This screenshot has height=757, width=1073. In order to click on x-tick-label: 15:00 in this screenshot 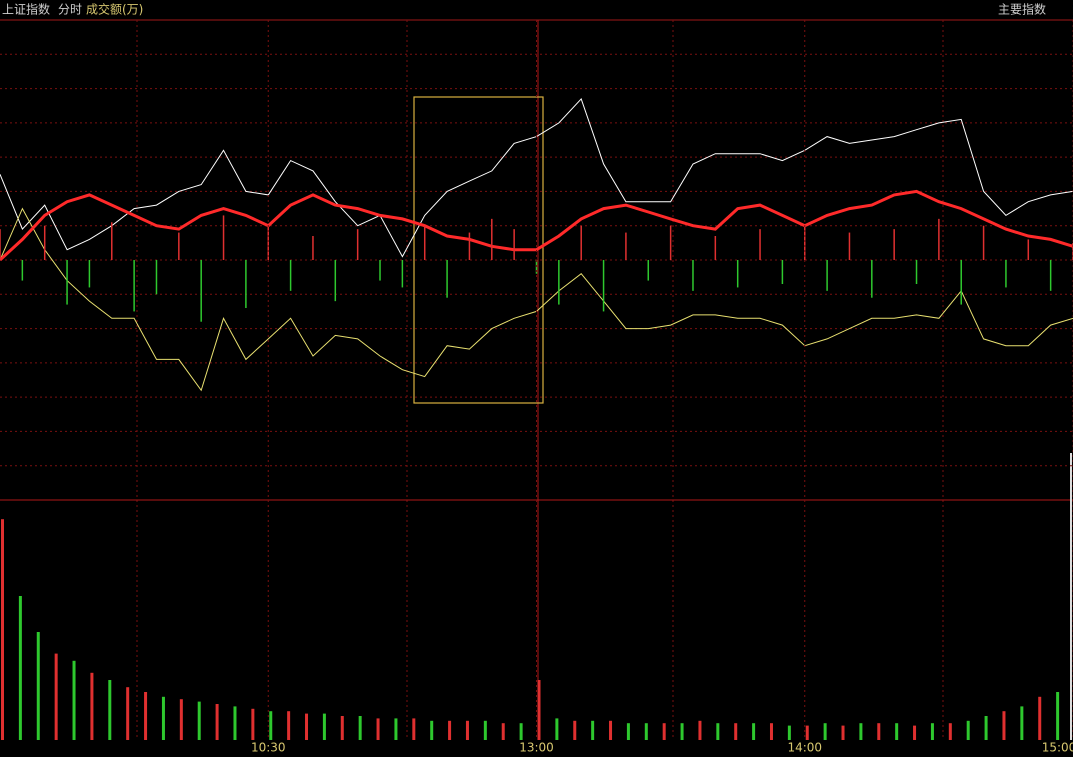, I will do `click(1057, 748)`.